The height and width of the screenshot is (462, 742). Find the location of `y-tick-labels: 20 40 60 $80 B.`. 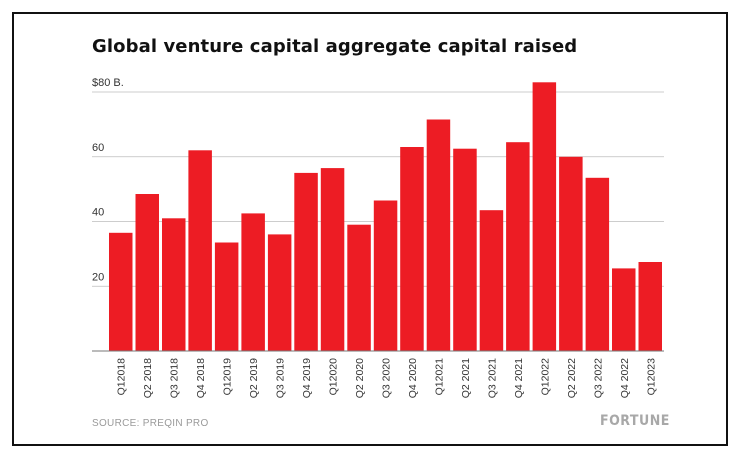

y-tick-labels: 20 40 60 $80 B. is located at coordinates (108, 180).